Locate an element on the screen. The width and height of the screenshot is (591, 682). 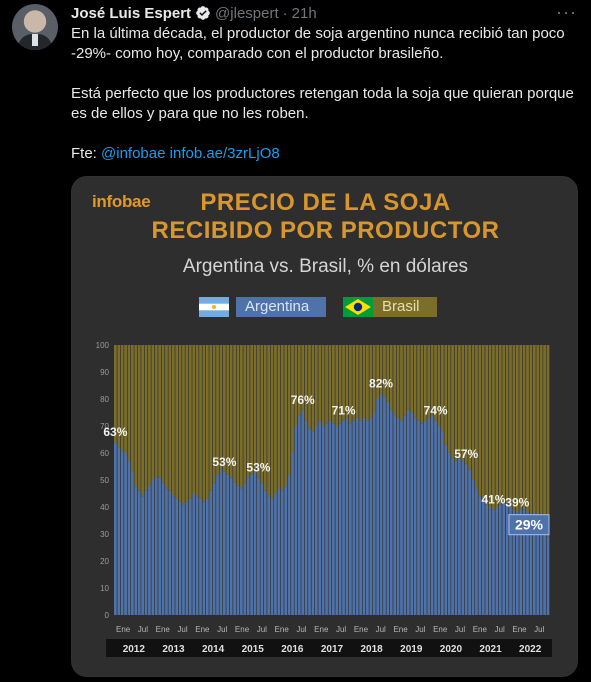
data-label: 74% is located at coordinates (436, 411).